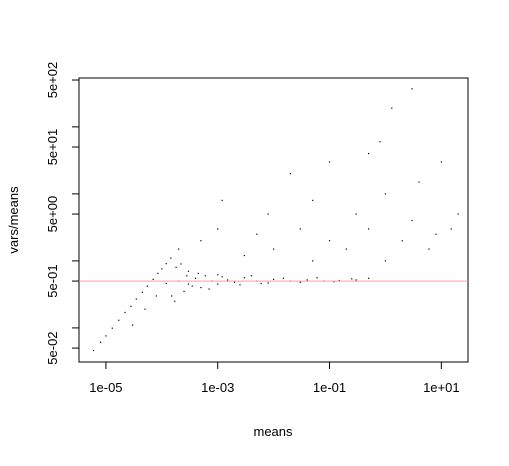  Describe the element at coordinates (52, 347) in the screenshot. I see `y-tick-label: 5e-02` at that location.